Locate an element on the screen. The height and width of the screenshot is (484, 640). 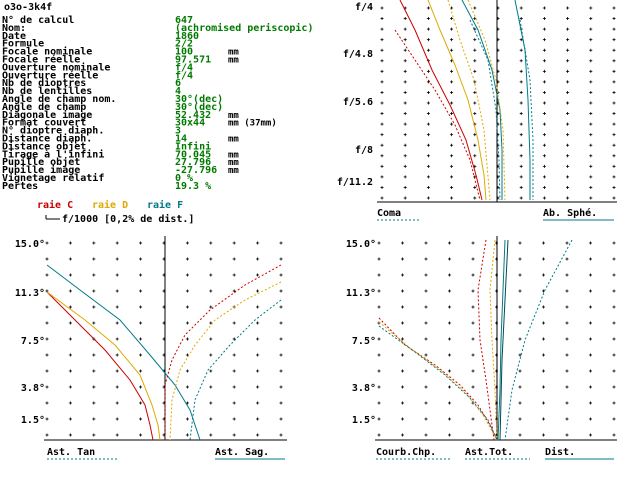
param-label: Format couvert is located at coordinates (44, 123).